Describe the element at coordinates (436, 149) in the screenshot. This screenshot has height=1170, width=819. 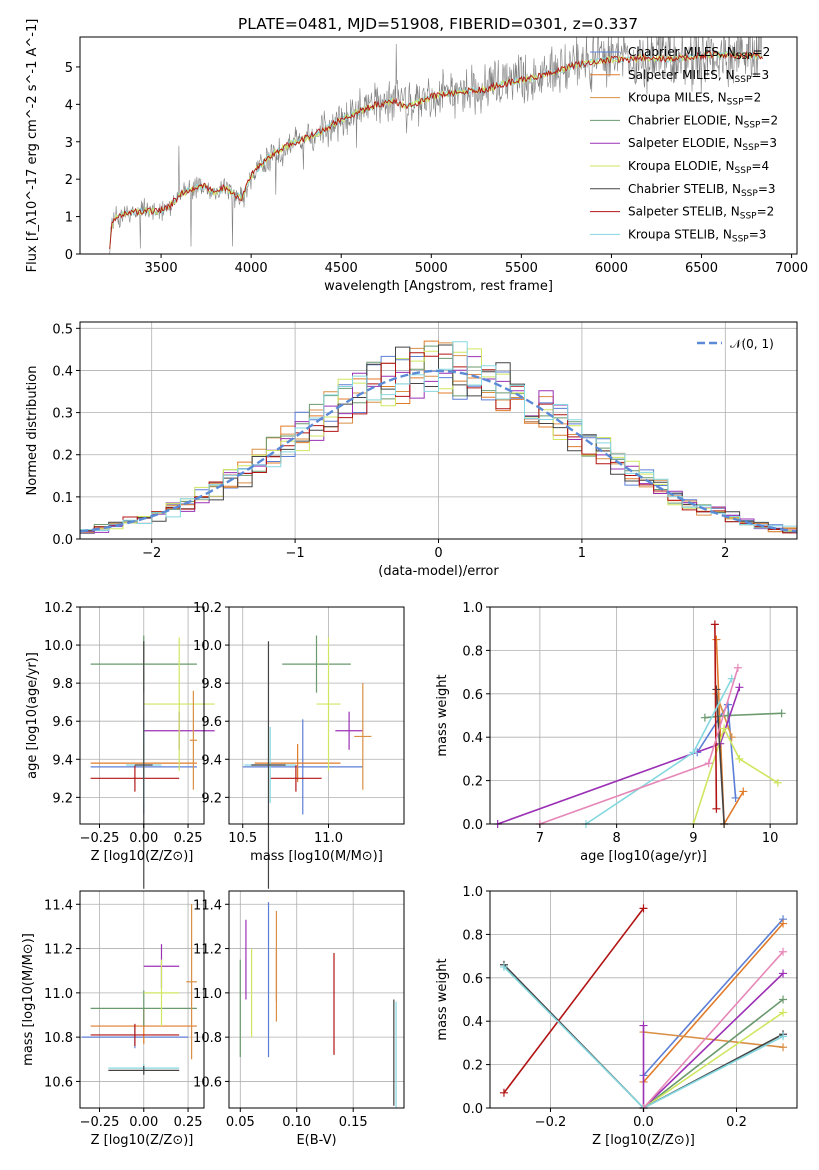
I see `model-spectrum-line` at that location.